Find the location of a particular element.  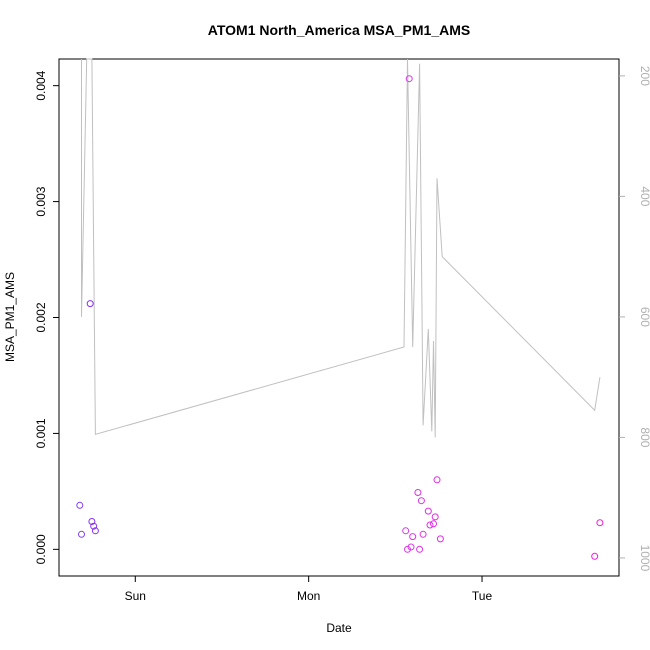

x-tick-label: Mon is located at coordinates (308, 596).